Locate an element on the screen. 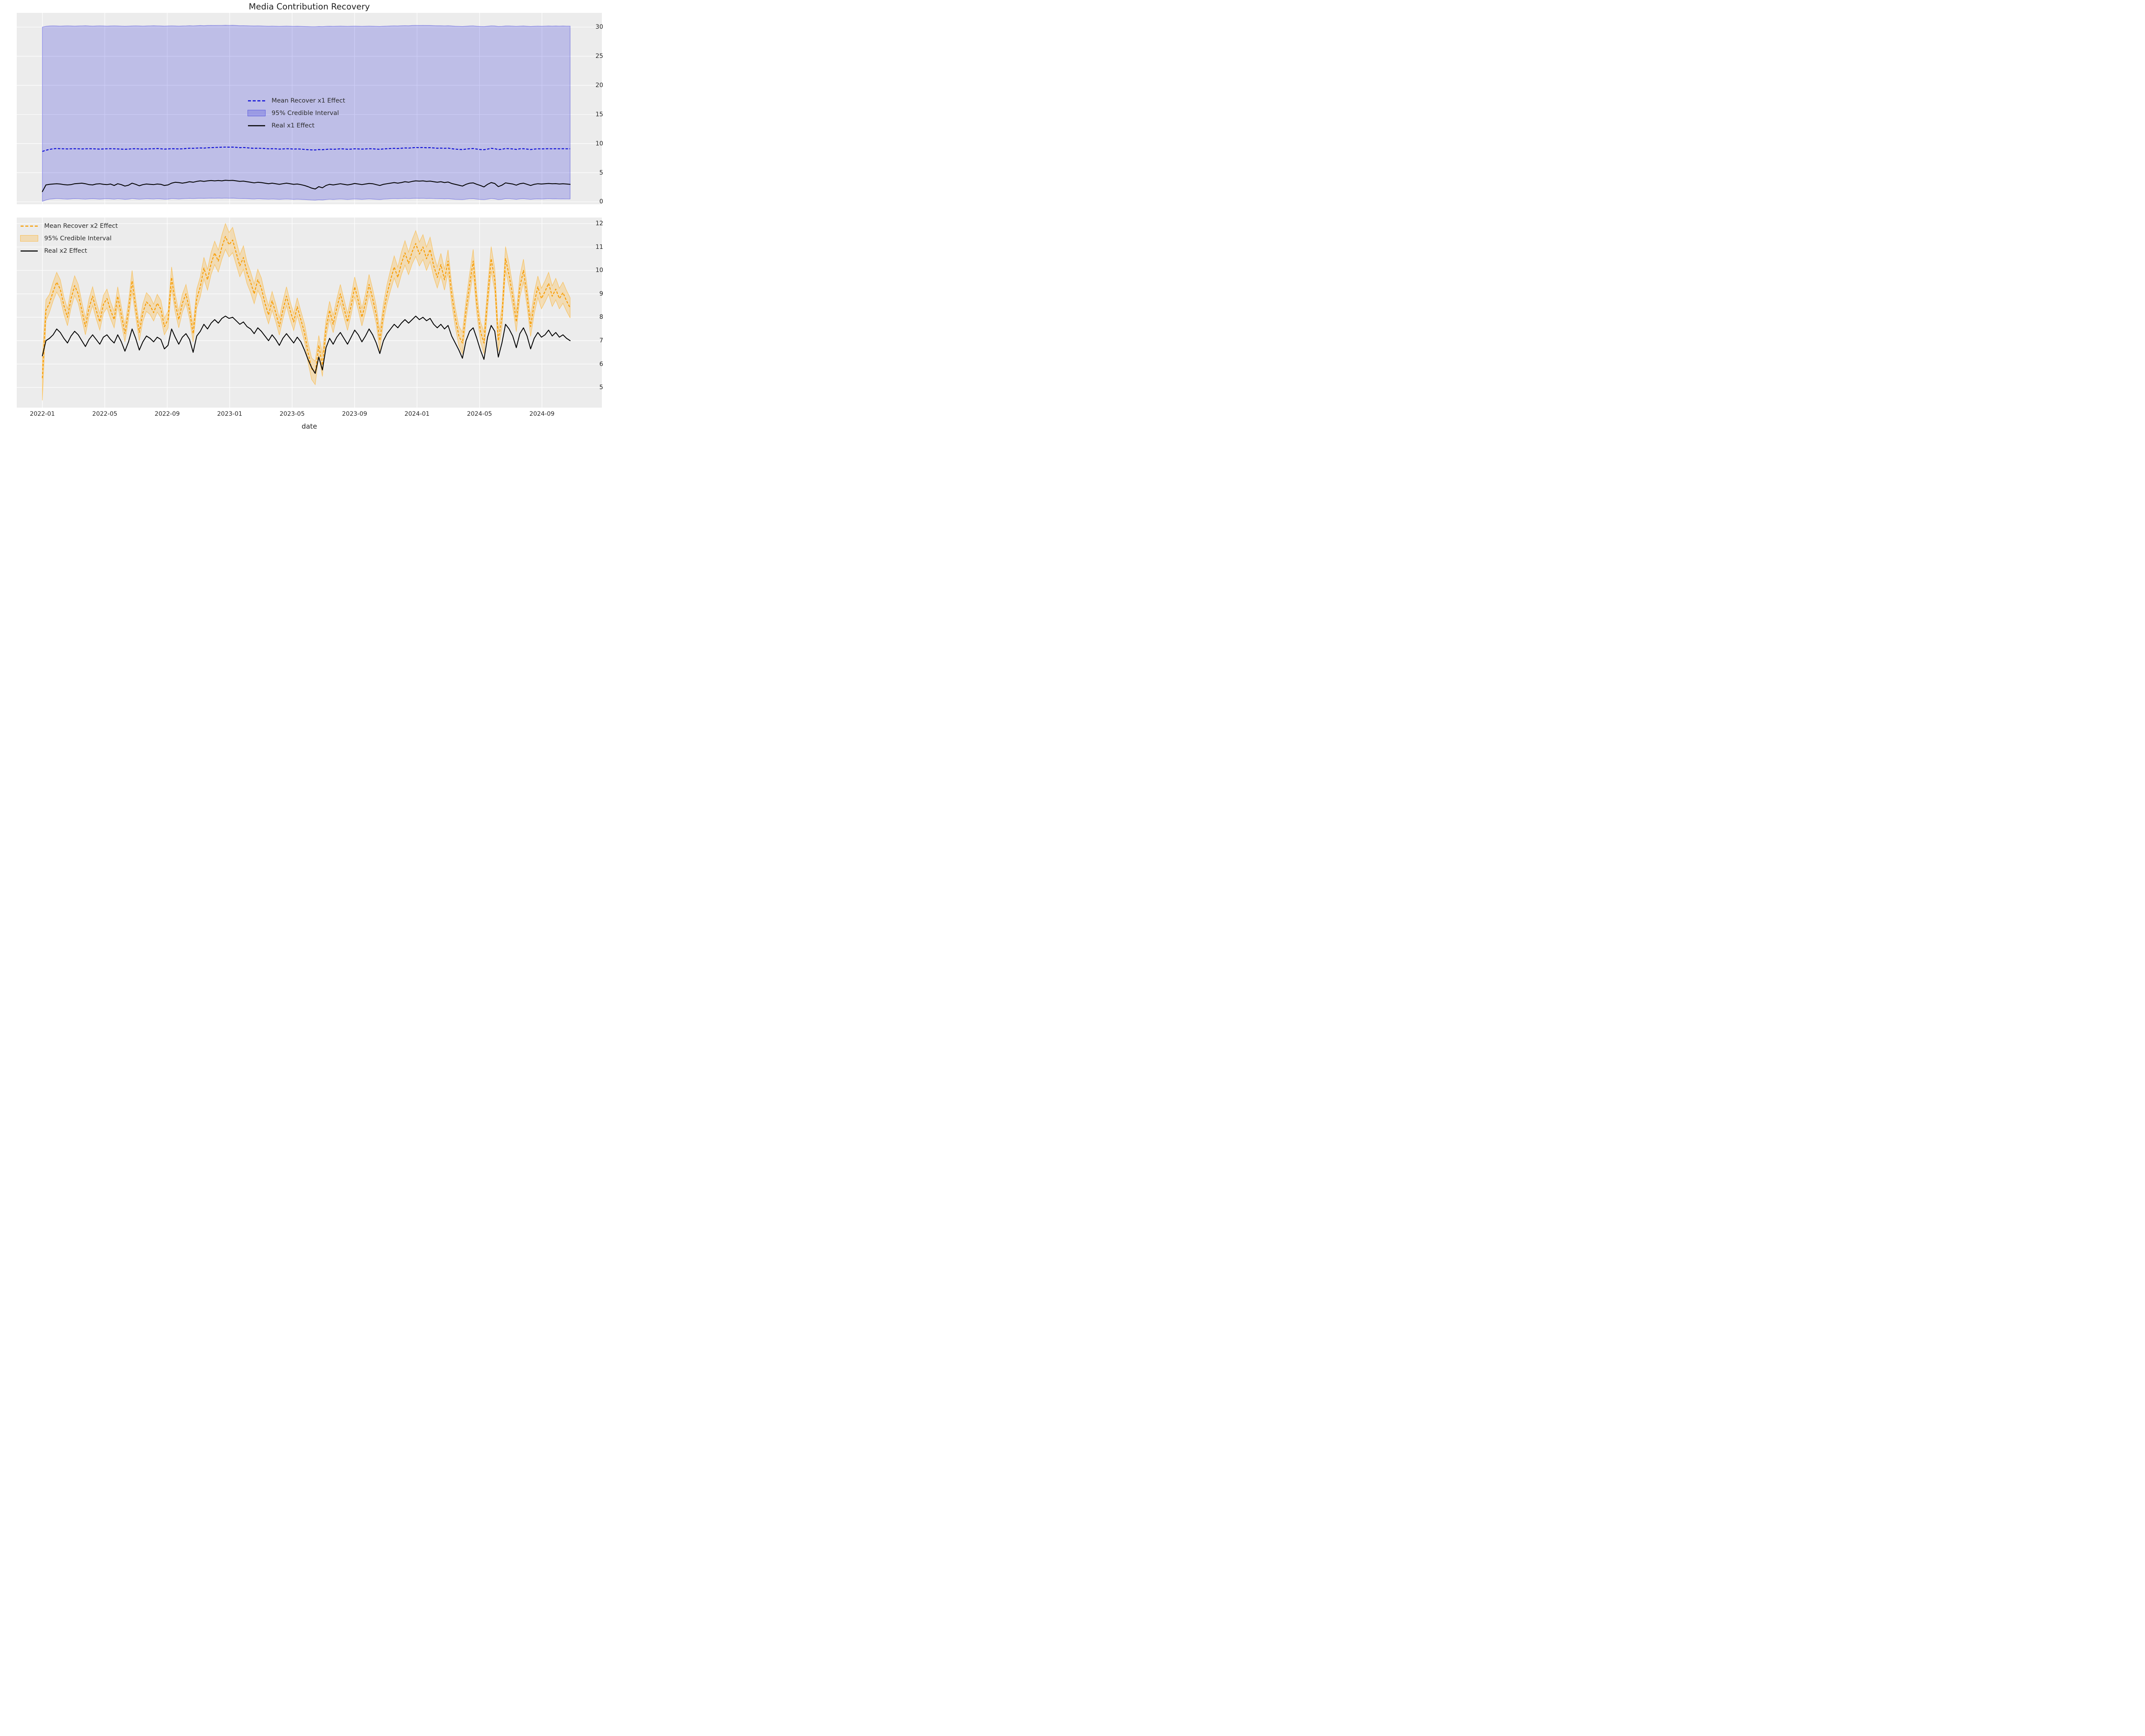 This screenshot has height=1736, width=2145. real-x2-line-sample is located at coordinates (29, 250).